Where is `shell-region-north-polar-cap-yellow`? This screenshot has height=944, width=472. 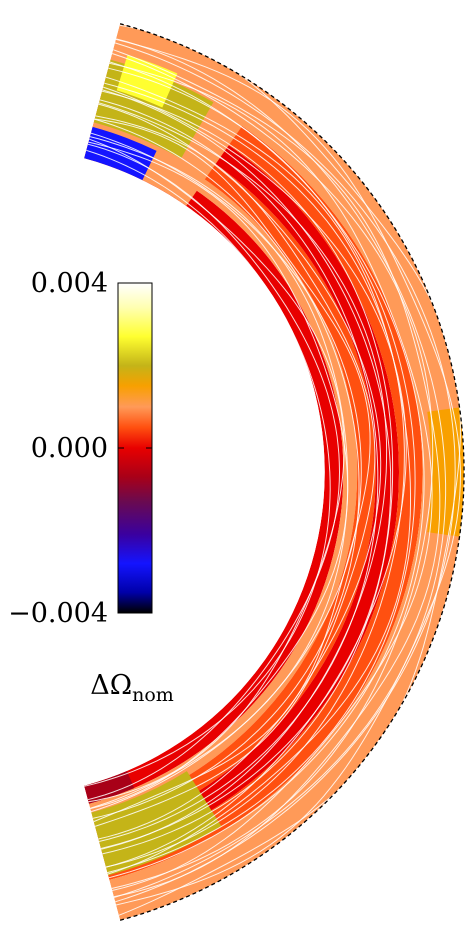 shell-region-north-polar-cap-yellow is located at coordinates (147, 81).